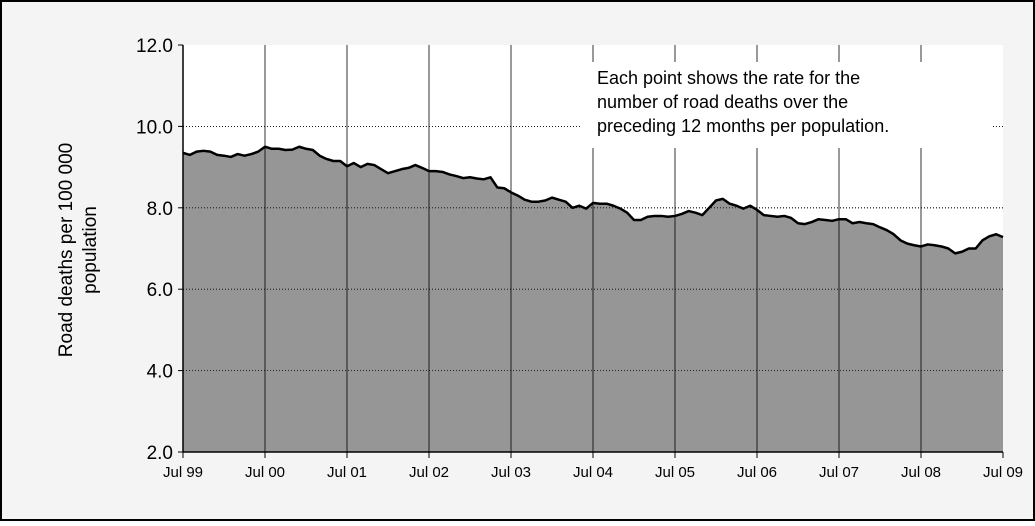 The width and height of the screenshot is (1035, 526). Describe the element at coordinates (511, 472) in the screenshot. I see `x-tick-label: Jul 03` at that location.